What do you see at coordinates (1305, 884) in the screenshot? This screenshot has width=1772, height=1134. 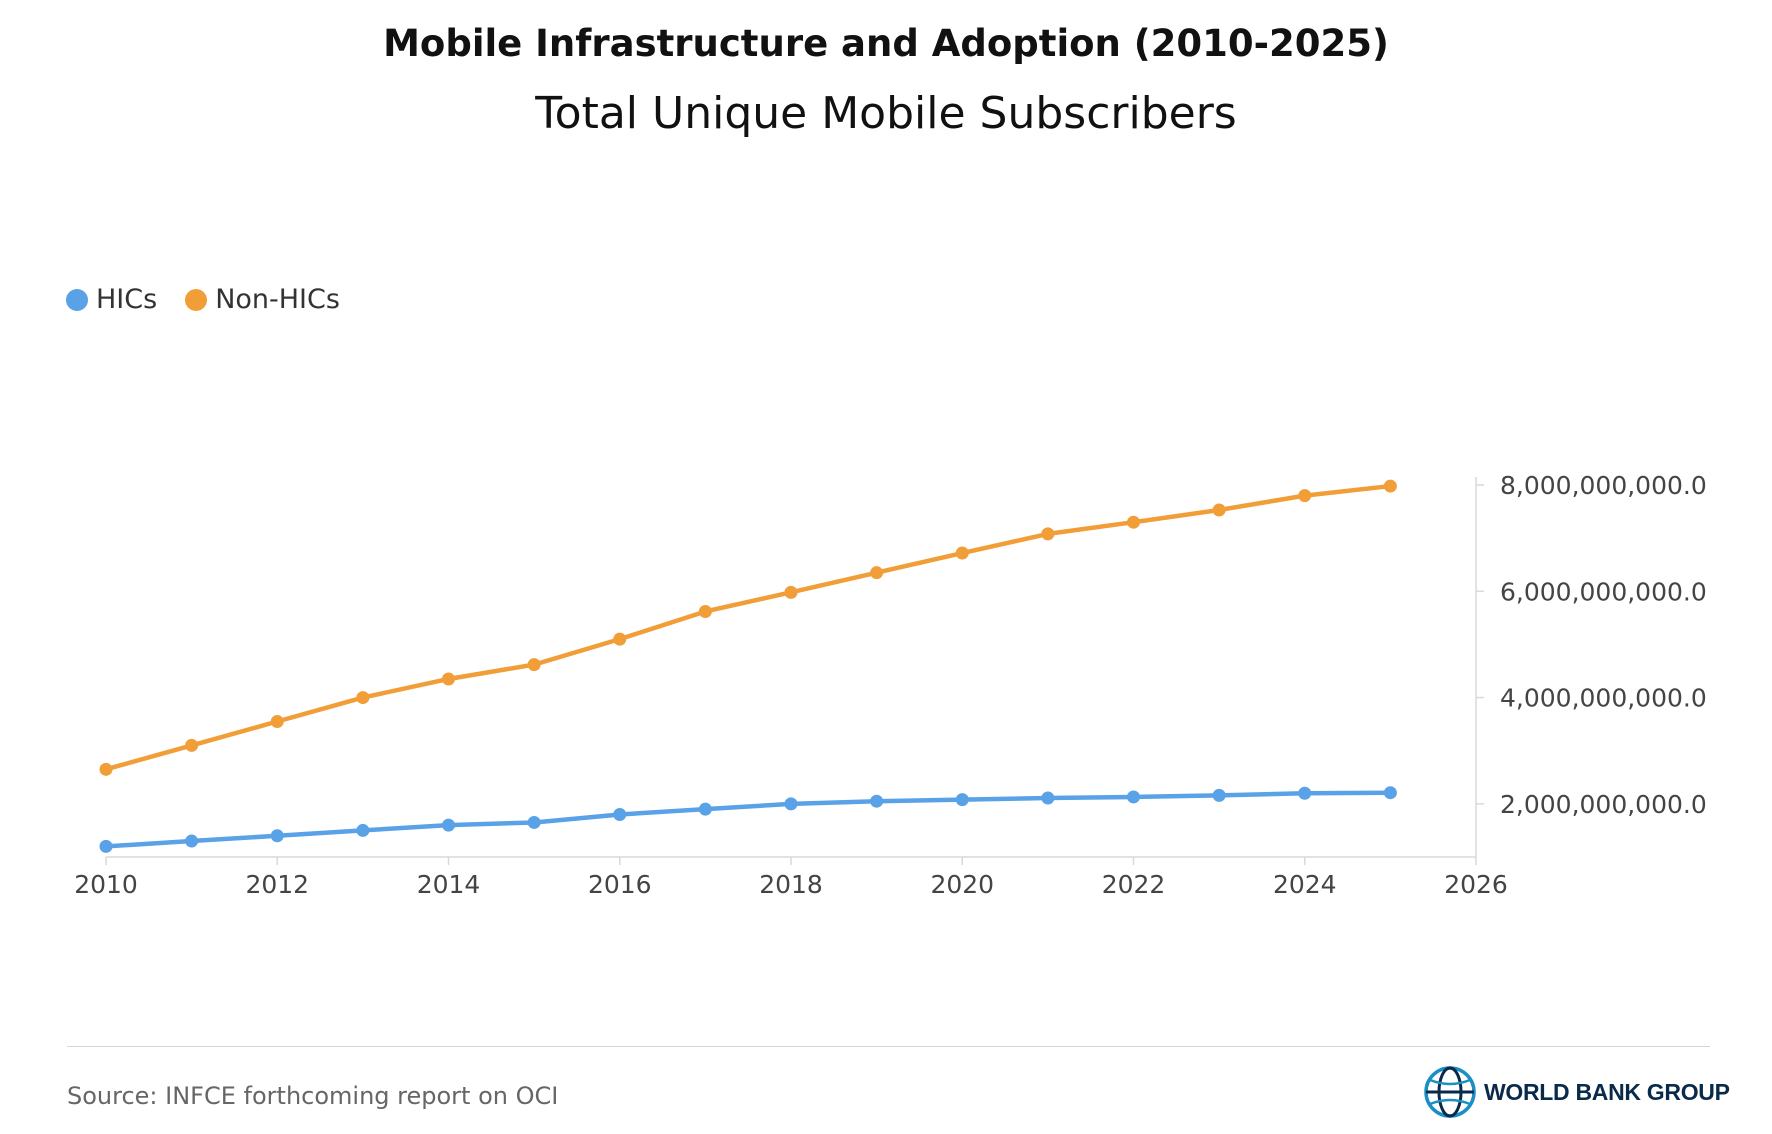 I see `x-tick-label: 2024` at bounding box center [1305, 884].